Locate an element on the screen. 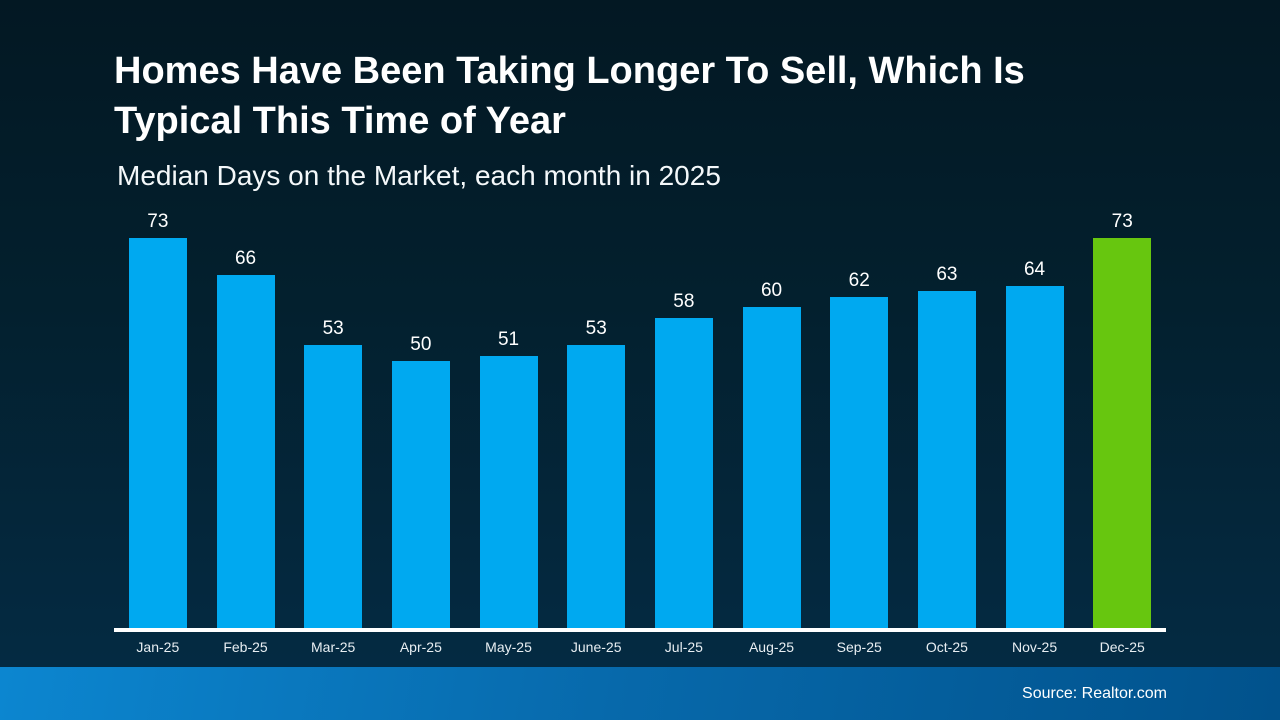  bar-column: 50 is located at coordinates (421, 481).